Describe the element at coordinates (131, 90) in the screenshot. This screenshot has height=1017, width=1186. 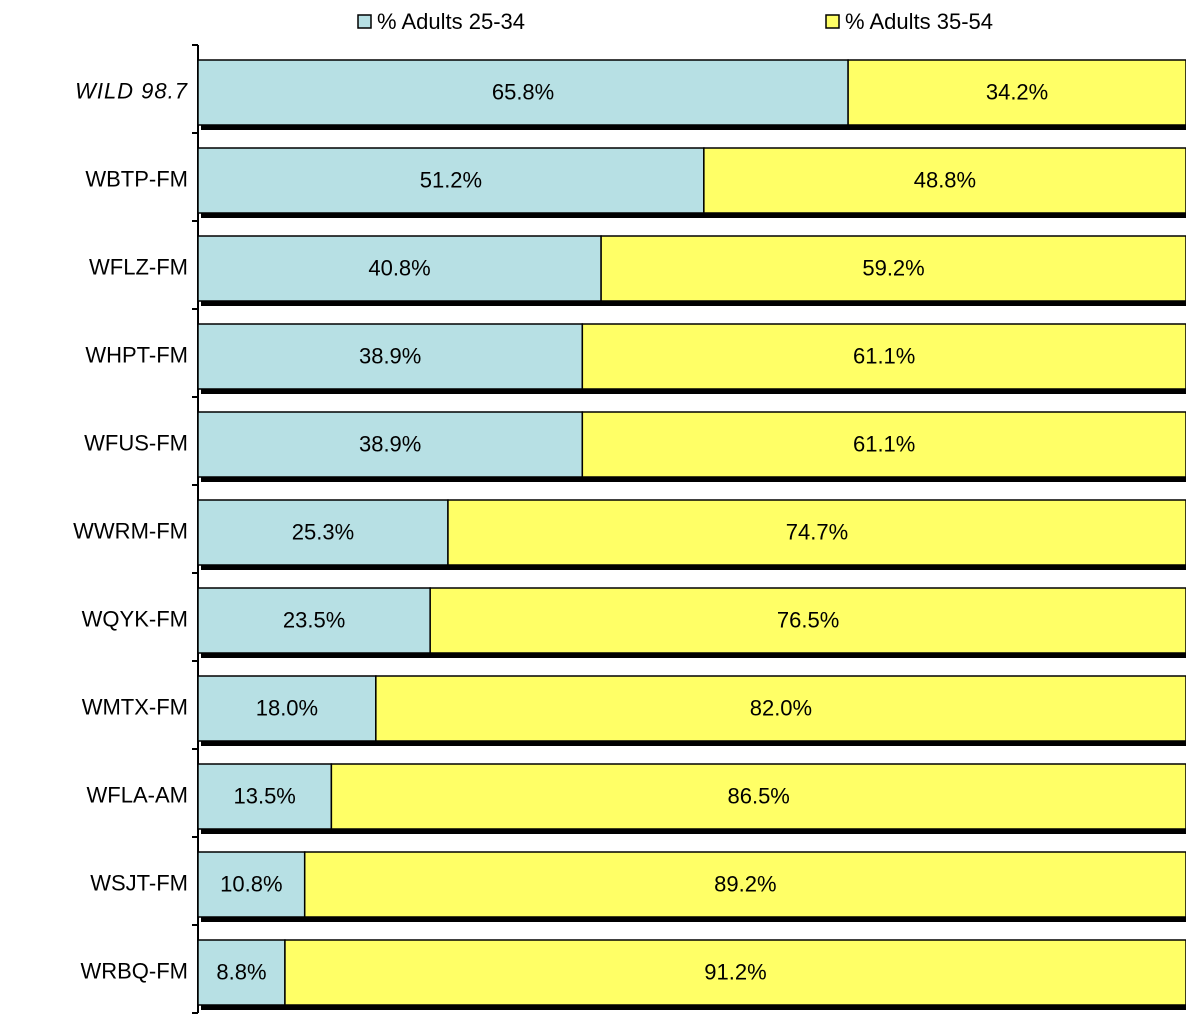
I see `category-label: WILD 98.7` at that location.